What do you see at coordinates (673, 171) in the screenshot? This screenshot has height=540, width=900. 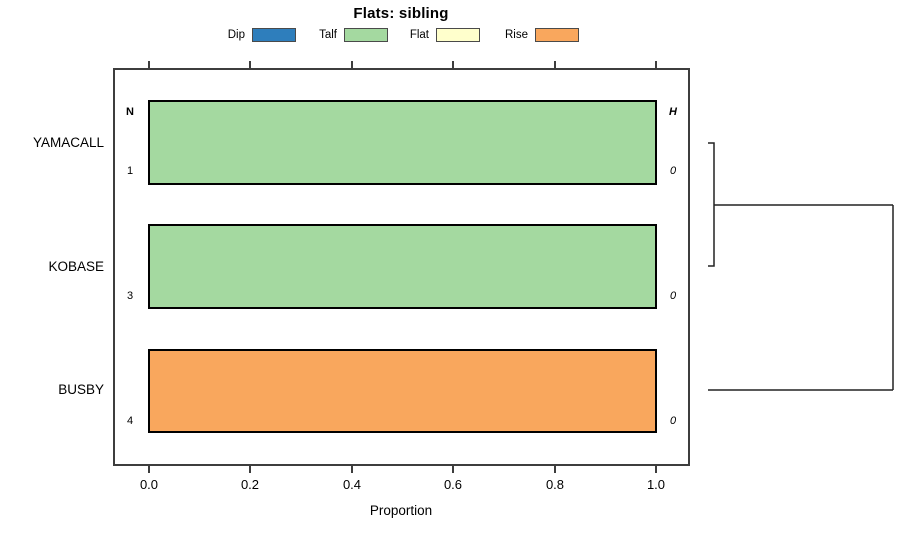 I see `h-value-yamacall: 0` at bounding box center [673, 171].